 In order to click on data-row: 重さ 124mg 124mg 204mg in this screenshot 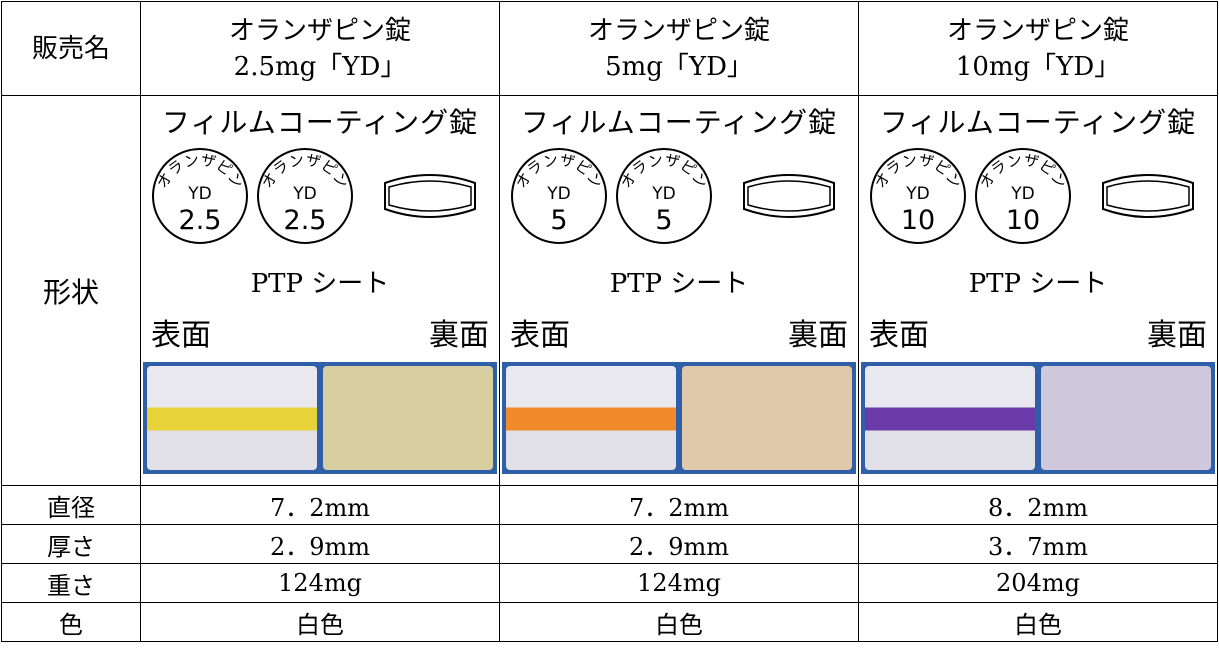, I will do `click(609, 583)`.